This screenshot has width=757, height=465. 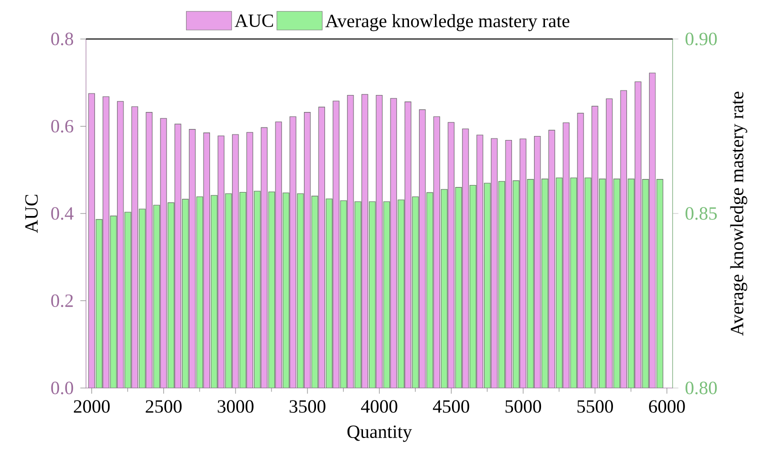 What do you see at coordinates (253, 21) in the screenshot?
I see `legend-label: AUC` at bounding box center [253, 21].